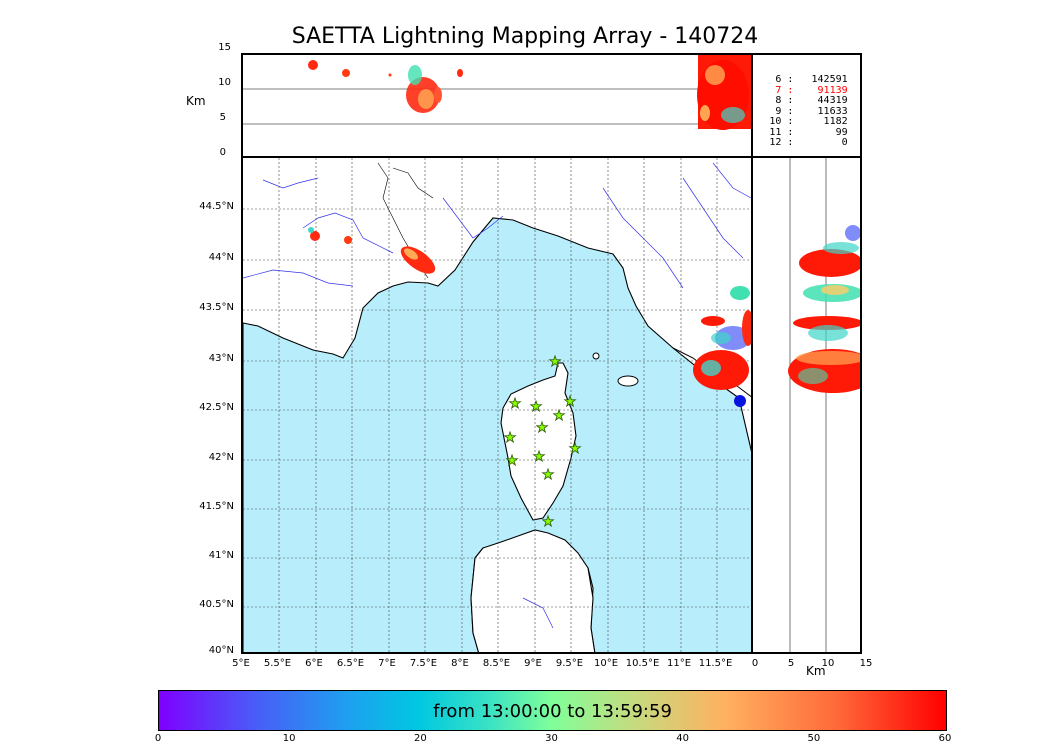  I want to click on lightning-cluster-tuscany, so click(722, 346).